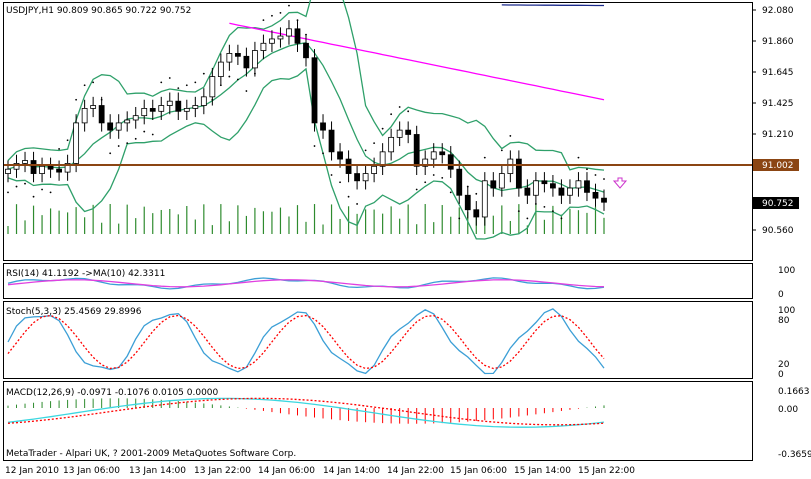  I want to click on macd-line, so click(306, 412).